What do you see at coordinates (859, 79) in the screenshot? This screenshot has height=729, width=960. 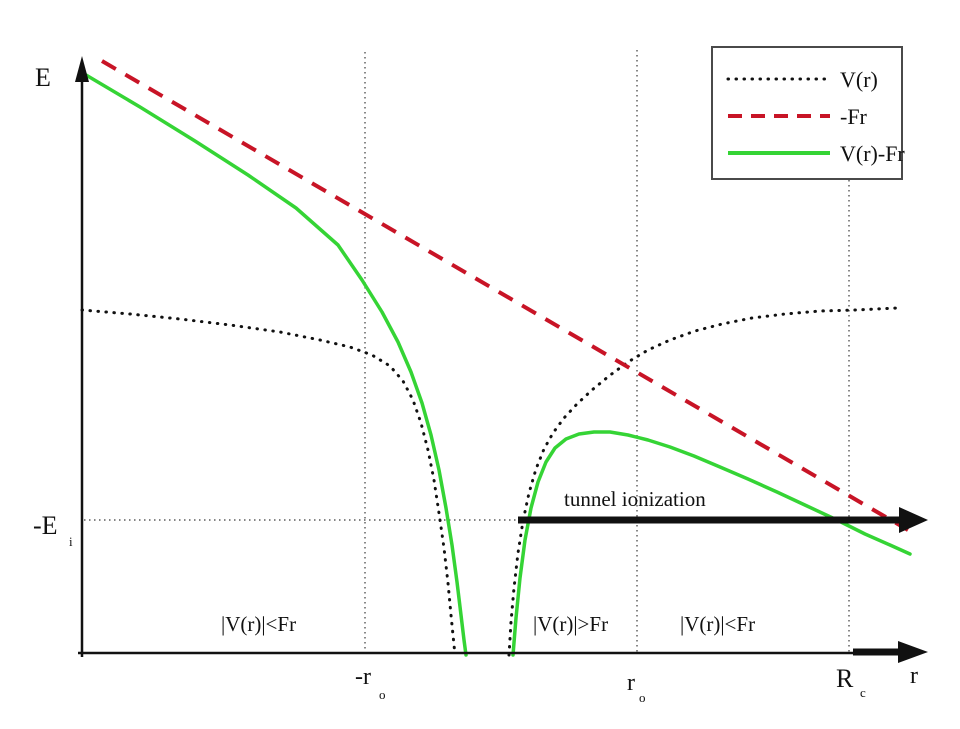 I see `legend-label-vr: V(r)` at bounding box center [859, 79].